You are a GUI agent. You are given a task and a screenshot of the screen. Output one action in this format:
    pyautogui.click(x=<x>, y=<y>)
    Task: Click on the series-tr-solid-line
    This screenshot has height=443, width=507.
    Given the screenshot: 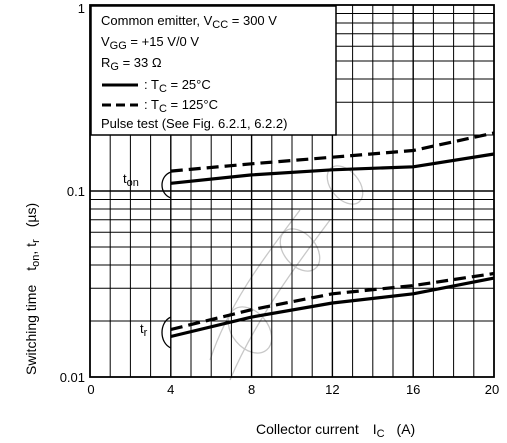 What is the action you would take?
    pyautogui.click(x=332, y=307)
    